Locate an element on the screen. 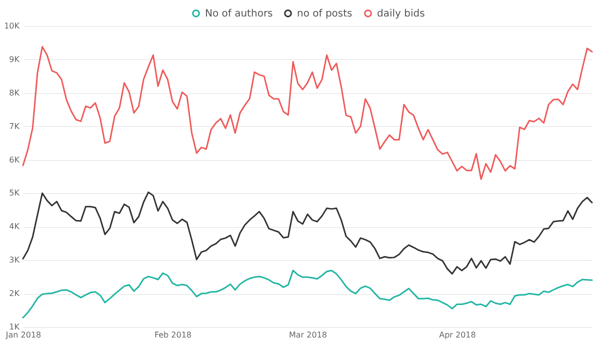 Image resolution: width=602 pixels, height=342 pixels. legend-label: no of posts is located at coordinates (324, 14).